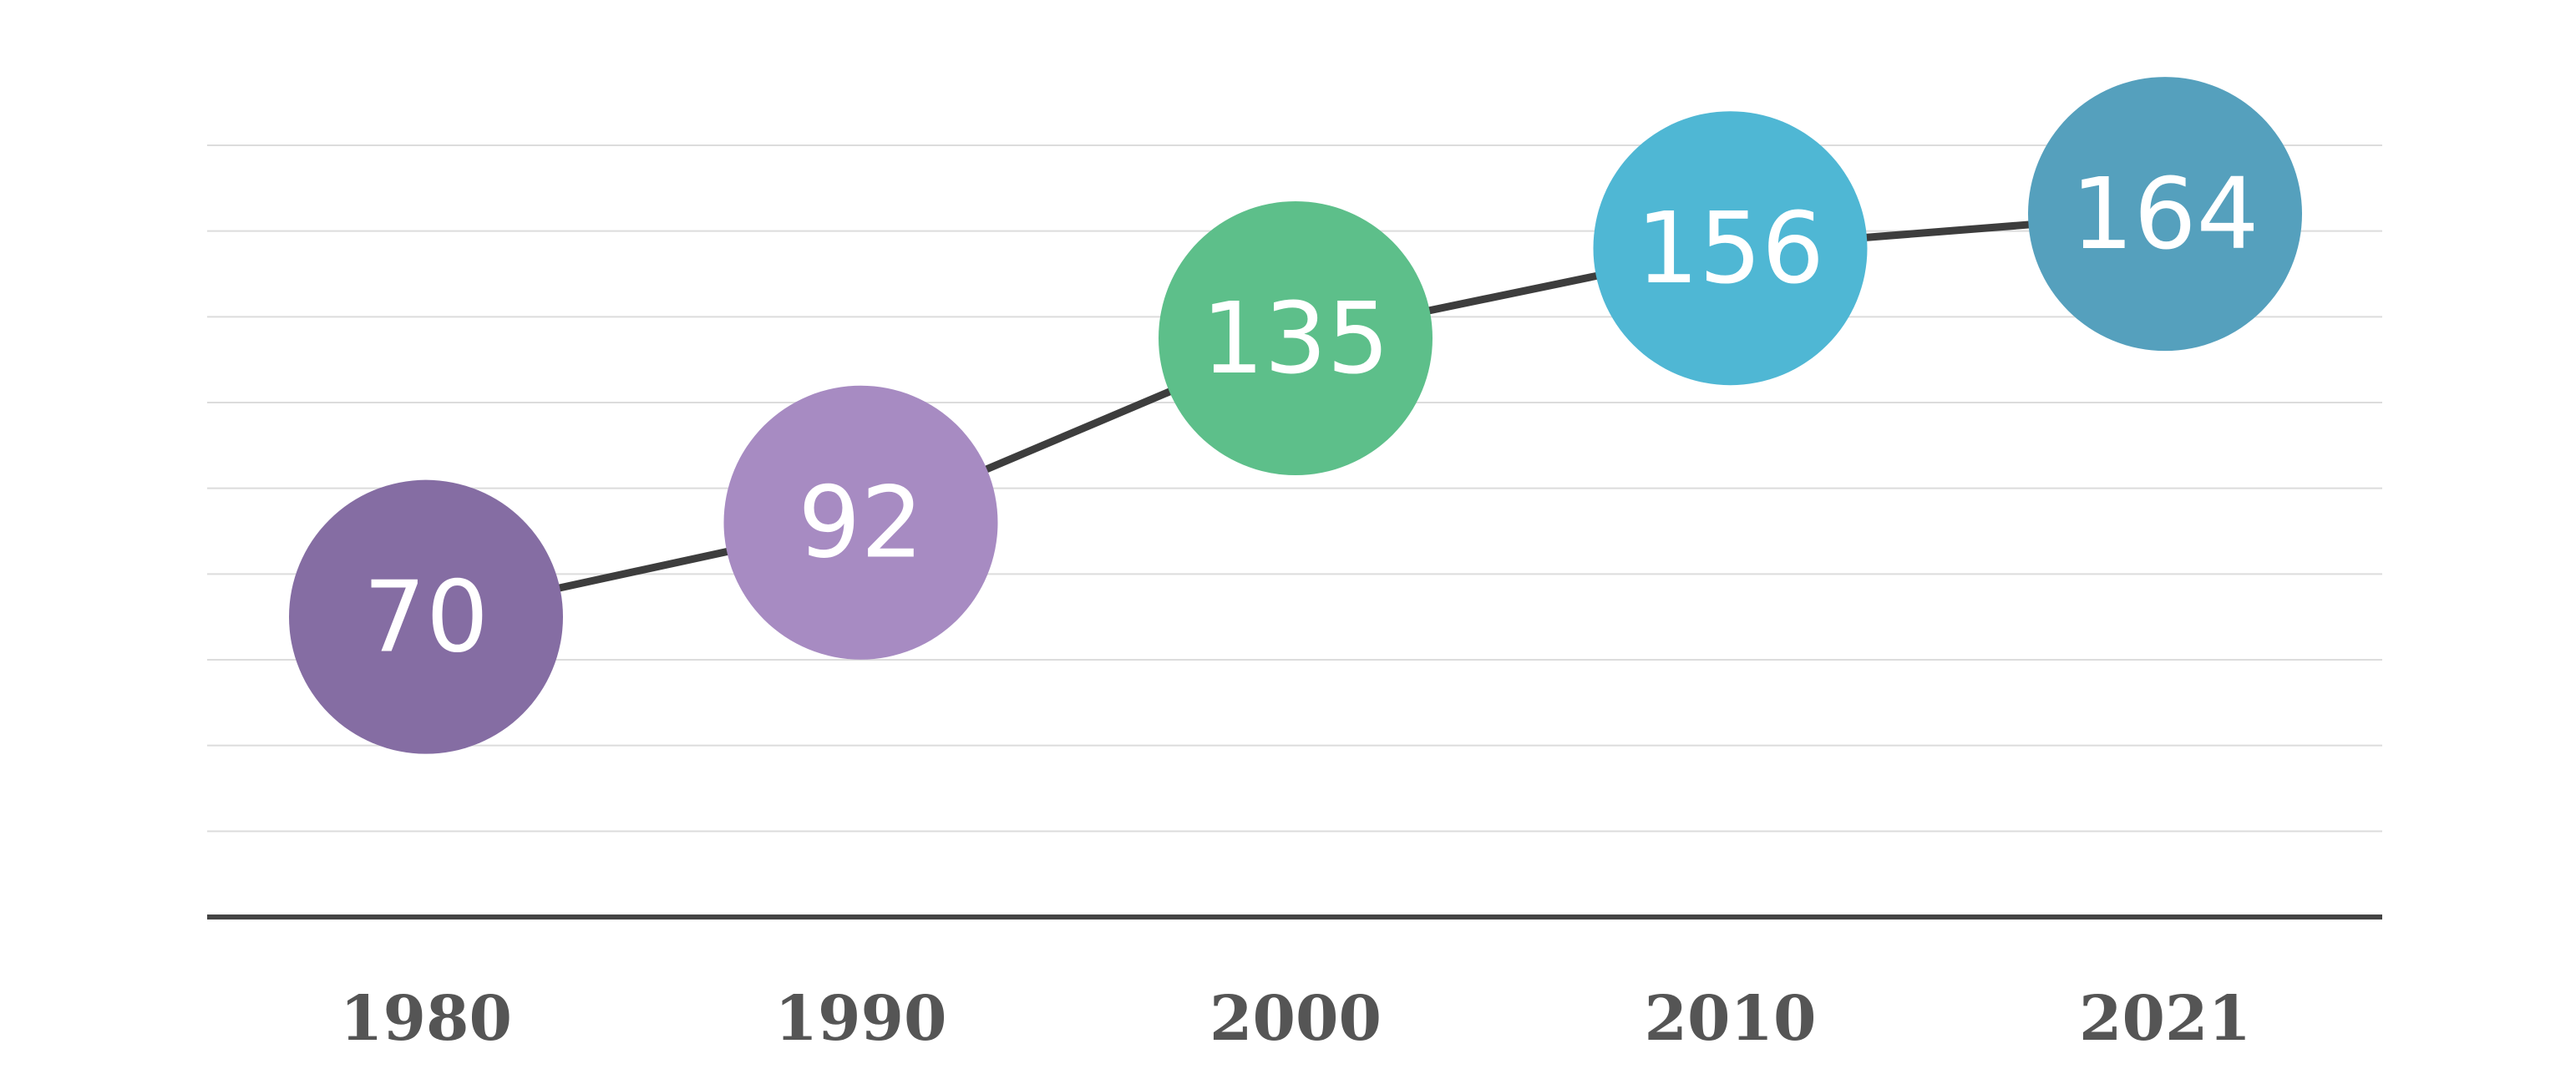  What do you see at coordinates (1731, 1019) in the screenshot?
I see `x-tick-label-2010: 2010` at bounding box center [1731, 1019].